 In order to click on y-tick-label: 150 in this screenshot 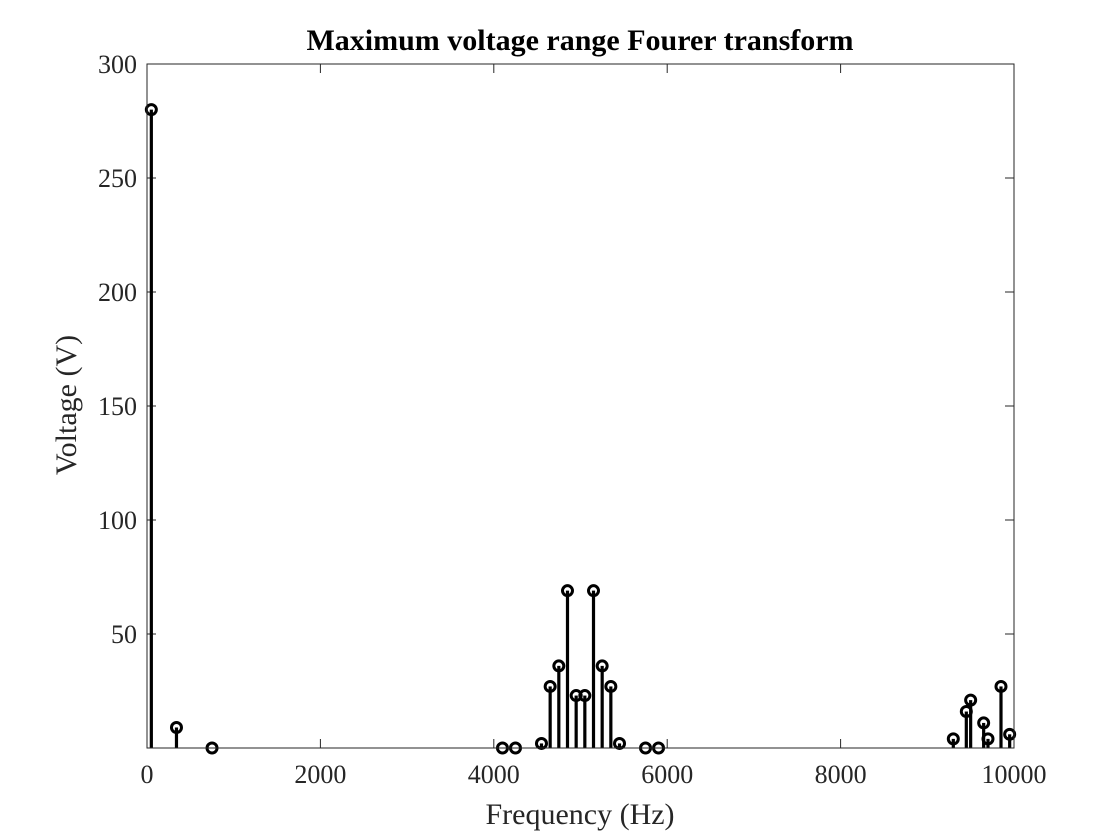, I will do `click(117, 406)`.